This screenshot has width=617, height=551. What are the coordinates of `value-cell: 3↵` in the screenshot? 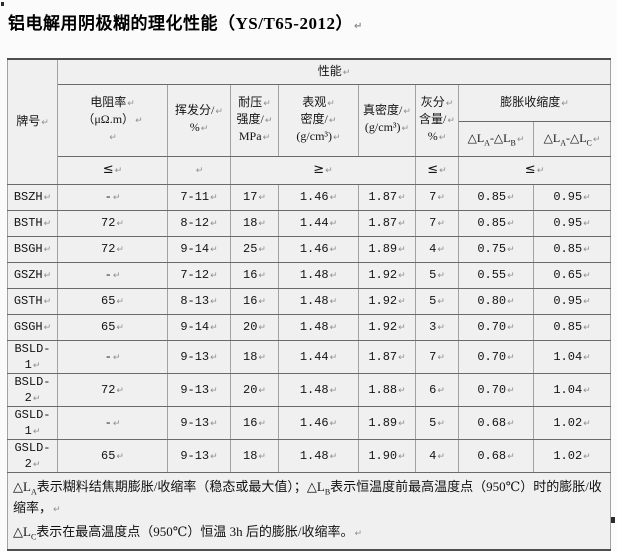 It's located at (437, 327).